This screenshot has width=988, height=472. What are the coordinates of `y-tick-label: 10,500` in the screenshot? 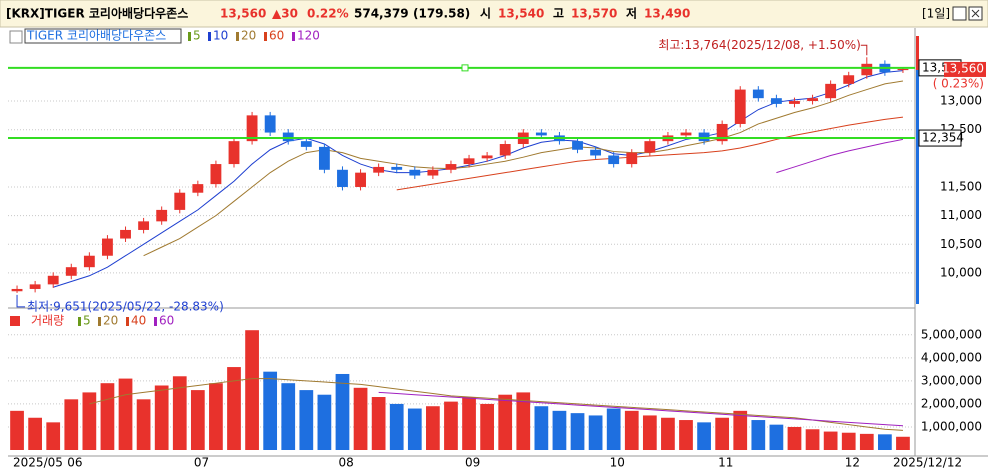 It's located at (961, 244).